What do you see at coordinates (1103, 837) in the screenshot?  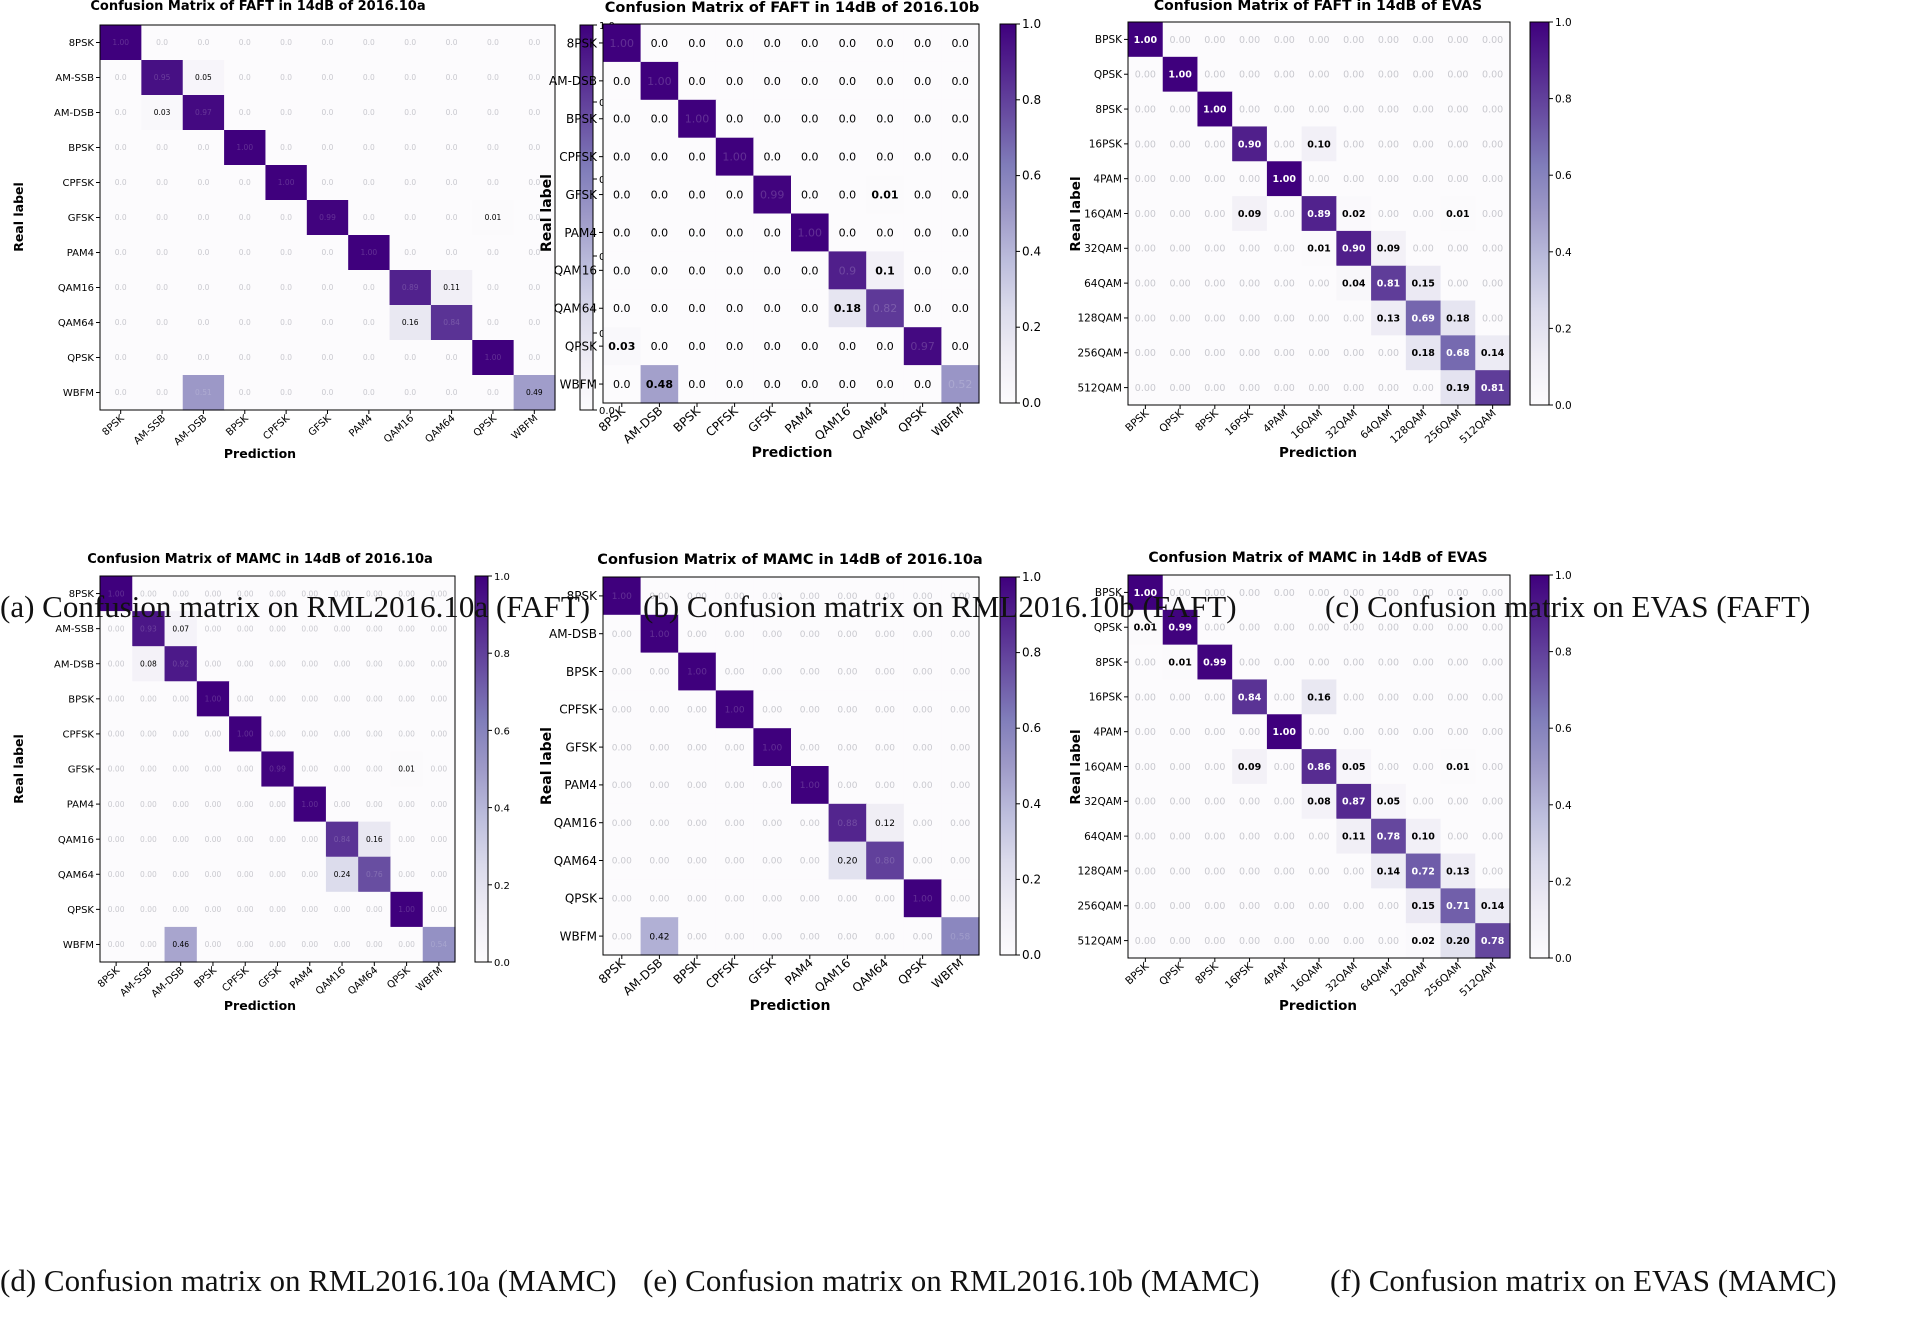 I see `y-tick-label: 64QAM` at bounding box center [1103, 837].